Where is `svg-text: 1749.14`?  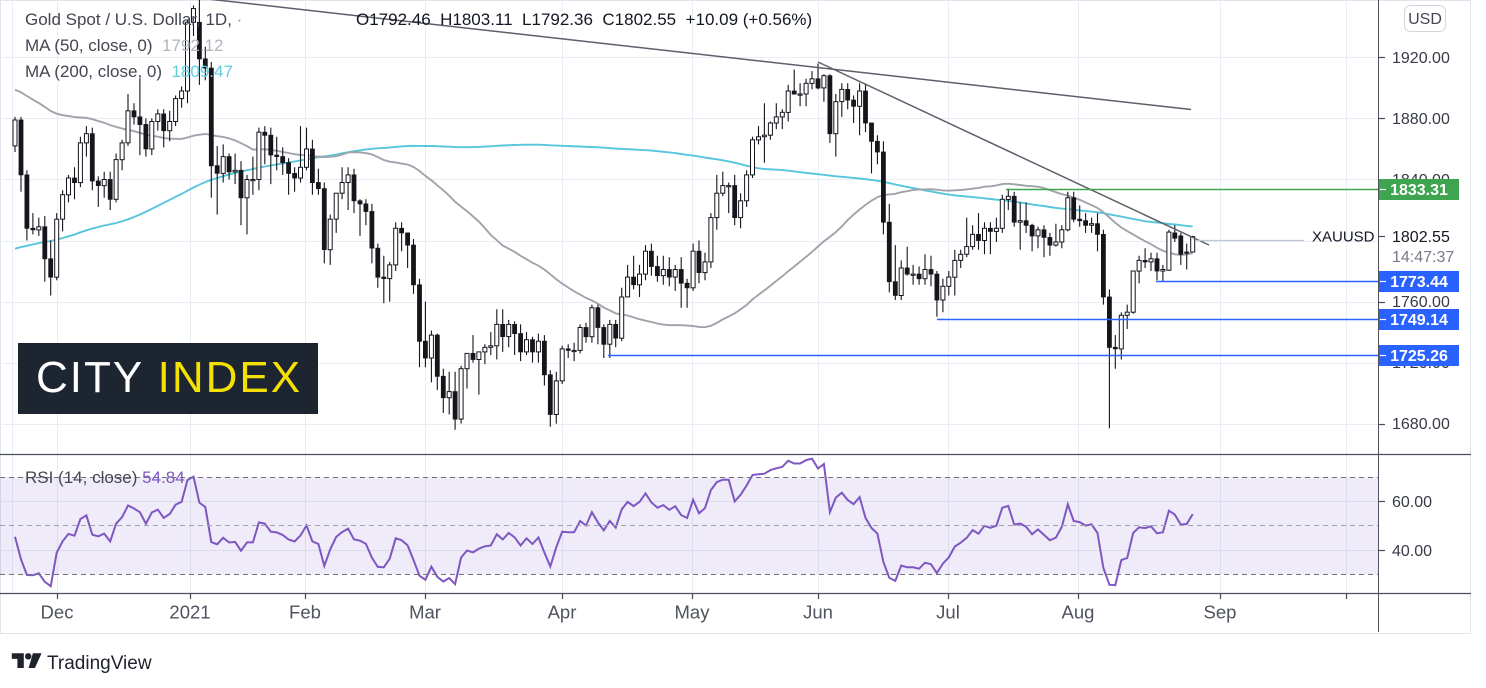
svg-text: 1749.14 is located at coordinates (1419, 320).